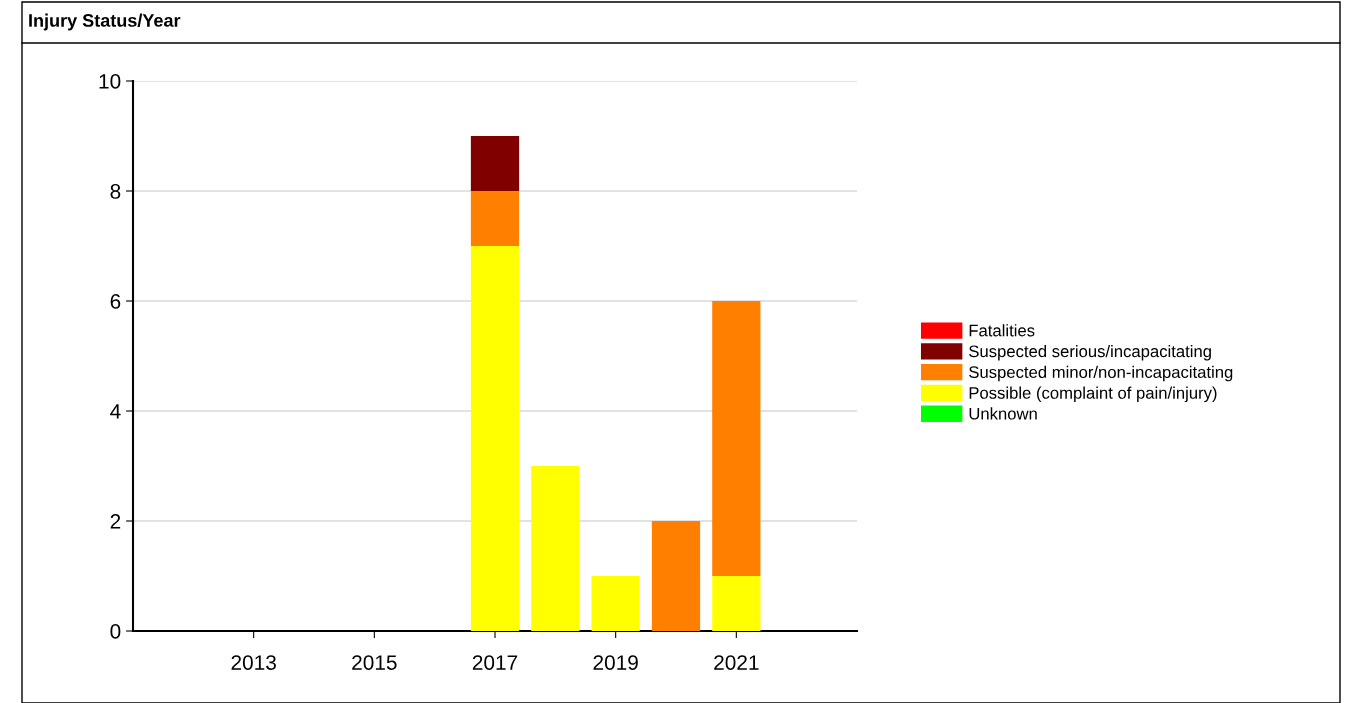 The image size is (1362, 703). Describe the element at coordinates (115, 631) in the screenshot. I see `y-tick-label: 0` at that location.